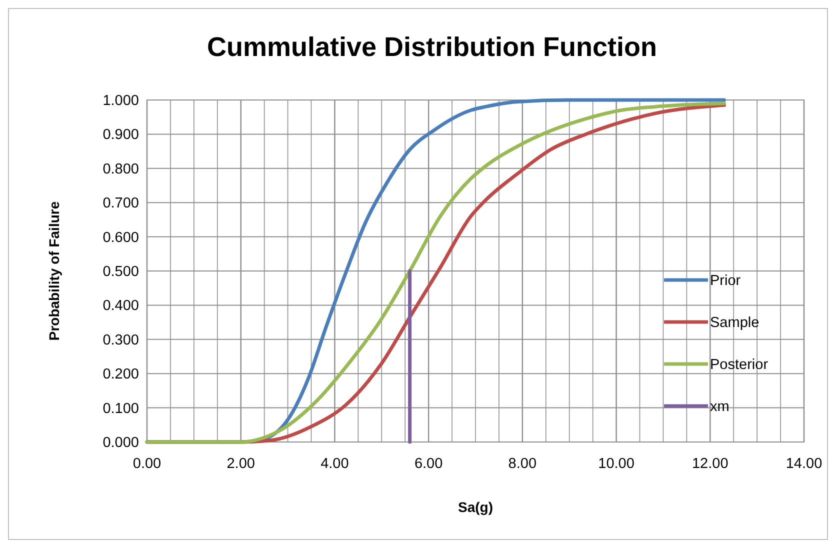  Describe the element at coordinates (804, 464) in the screenshot. I see `x-tick-label: 14.00` at that location.